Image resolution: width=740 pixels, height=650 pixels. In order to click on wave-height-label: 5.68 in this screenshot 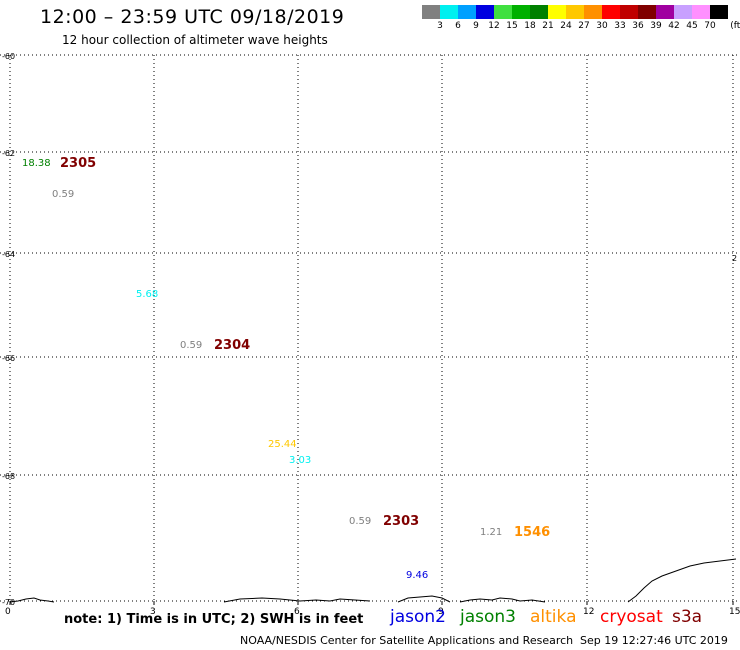, I will do `click(147, 294)`.